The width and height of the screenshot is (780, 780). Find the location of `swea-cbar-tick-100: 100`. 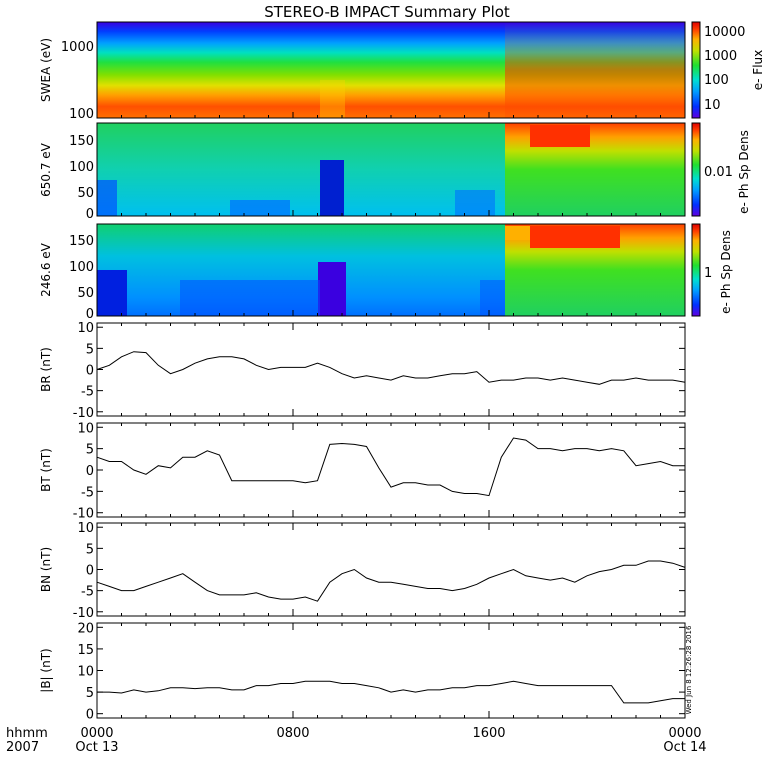

swea-cbar-tick-100: 100 is located at coordinates (716, 80).